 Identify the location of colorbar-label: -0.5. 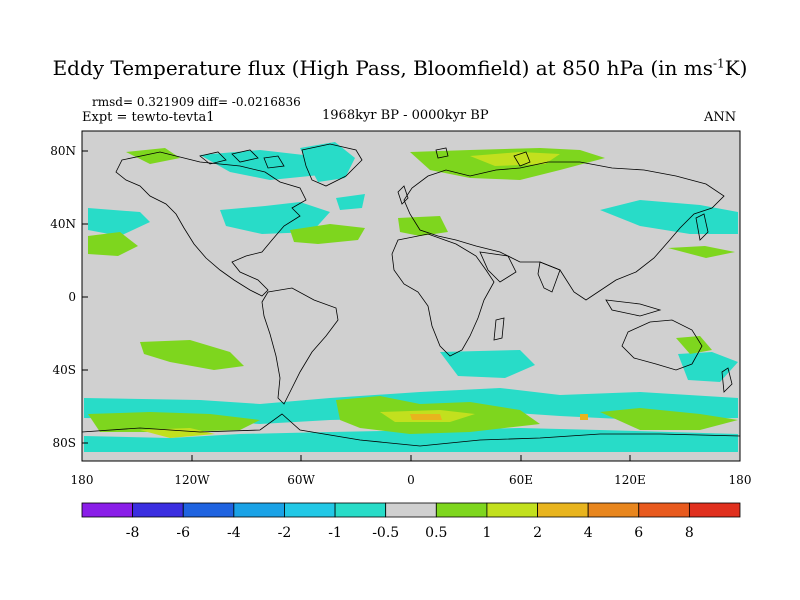
(385, 533).